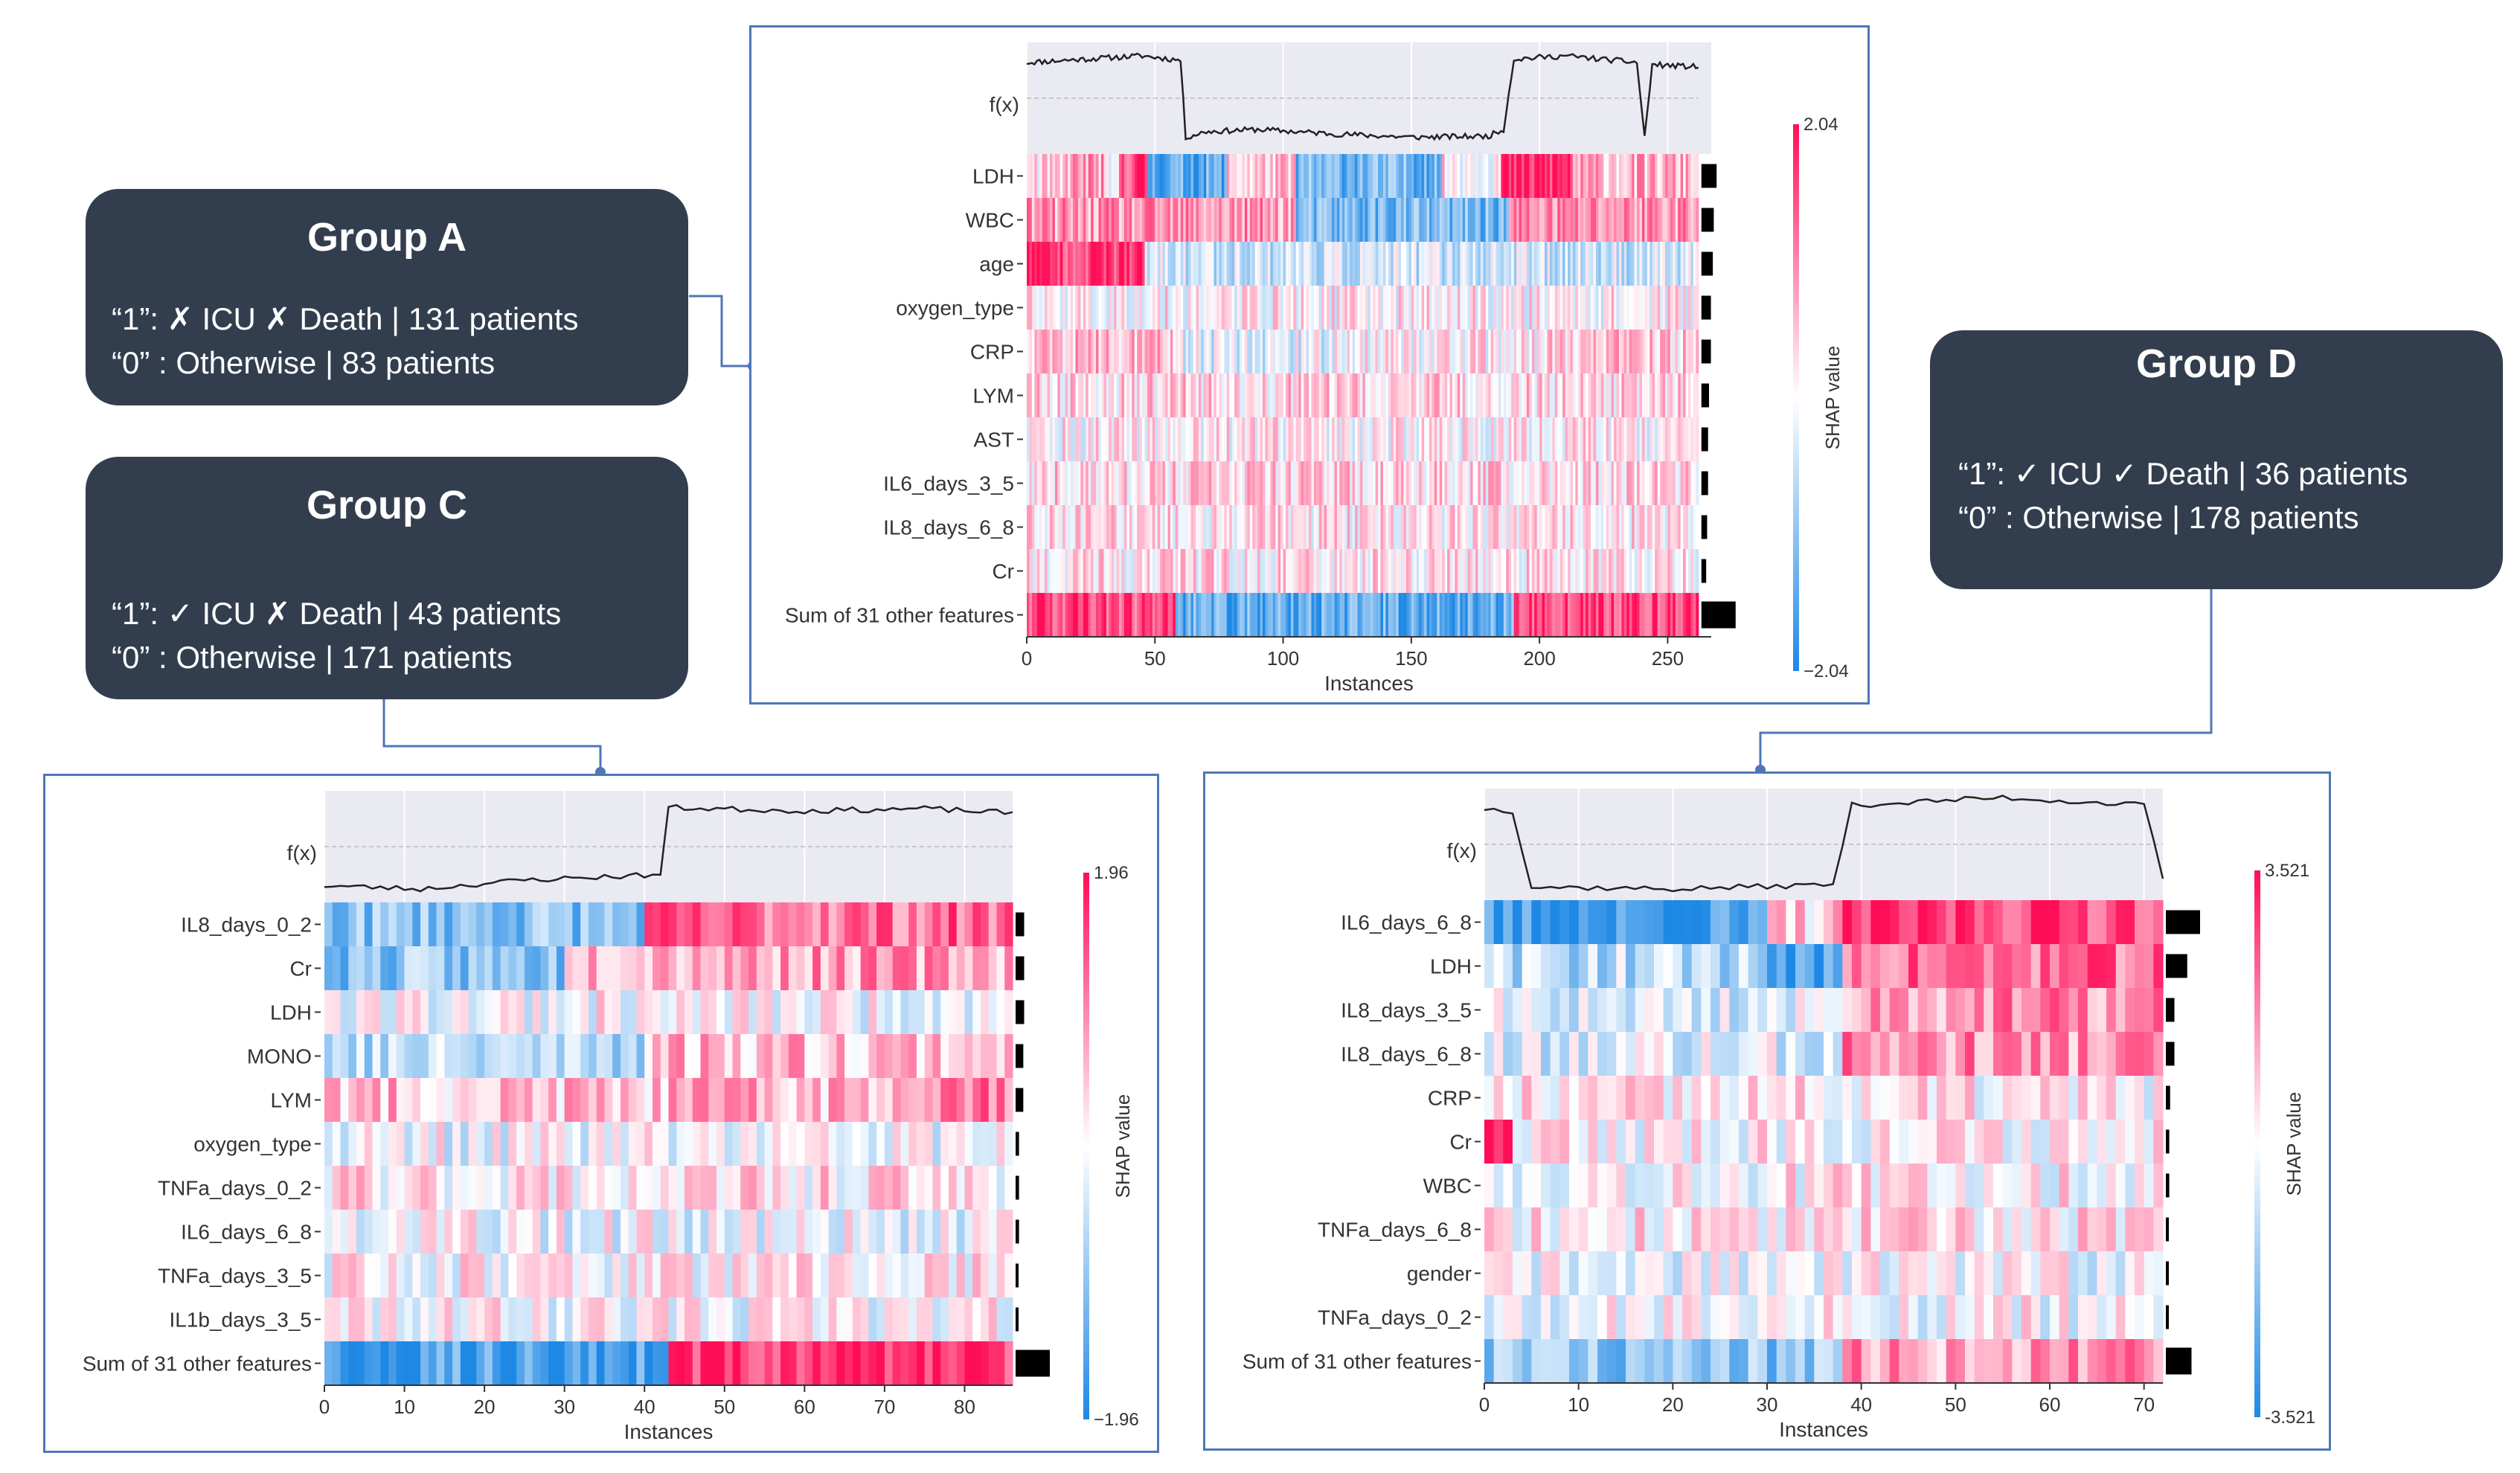  Describe the element at coordinates (1451, 966) in the screenshot. I see `feature-label: LDH` at that location.